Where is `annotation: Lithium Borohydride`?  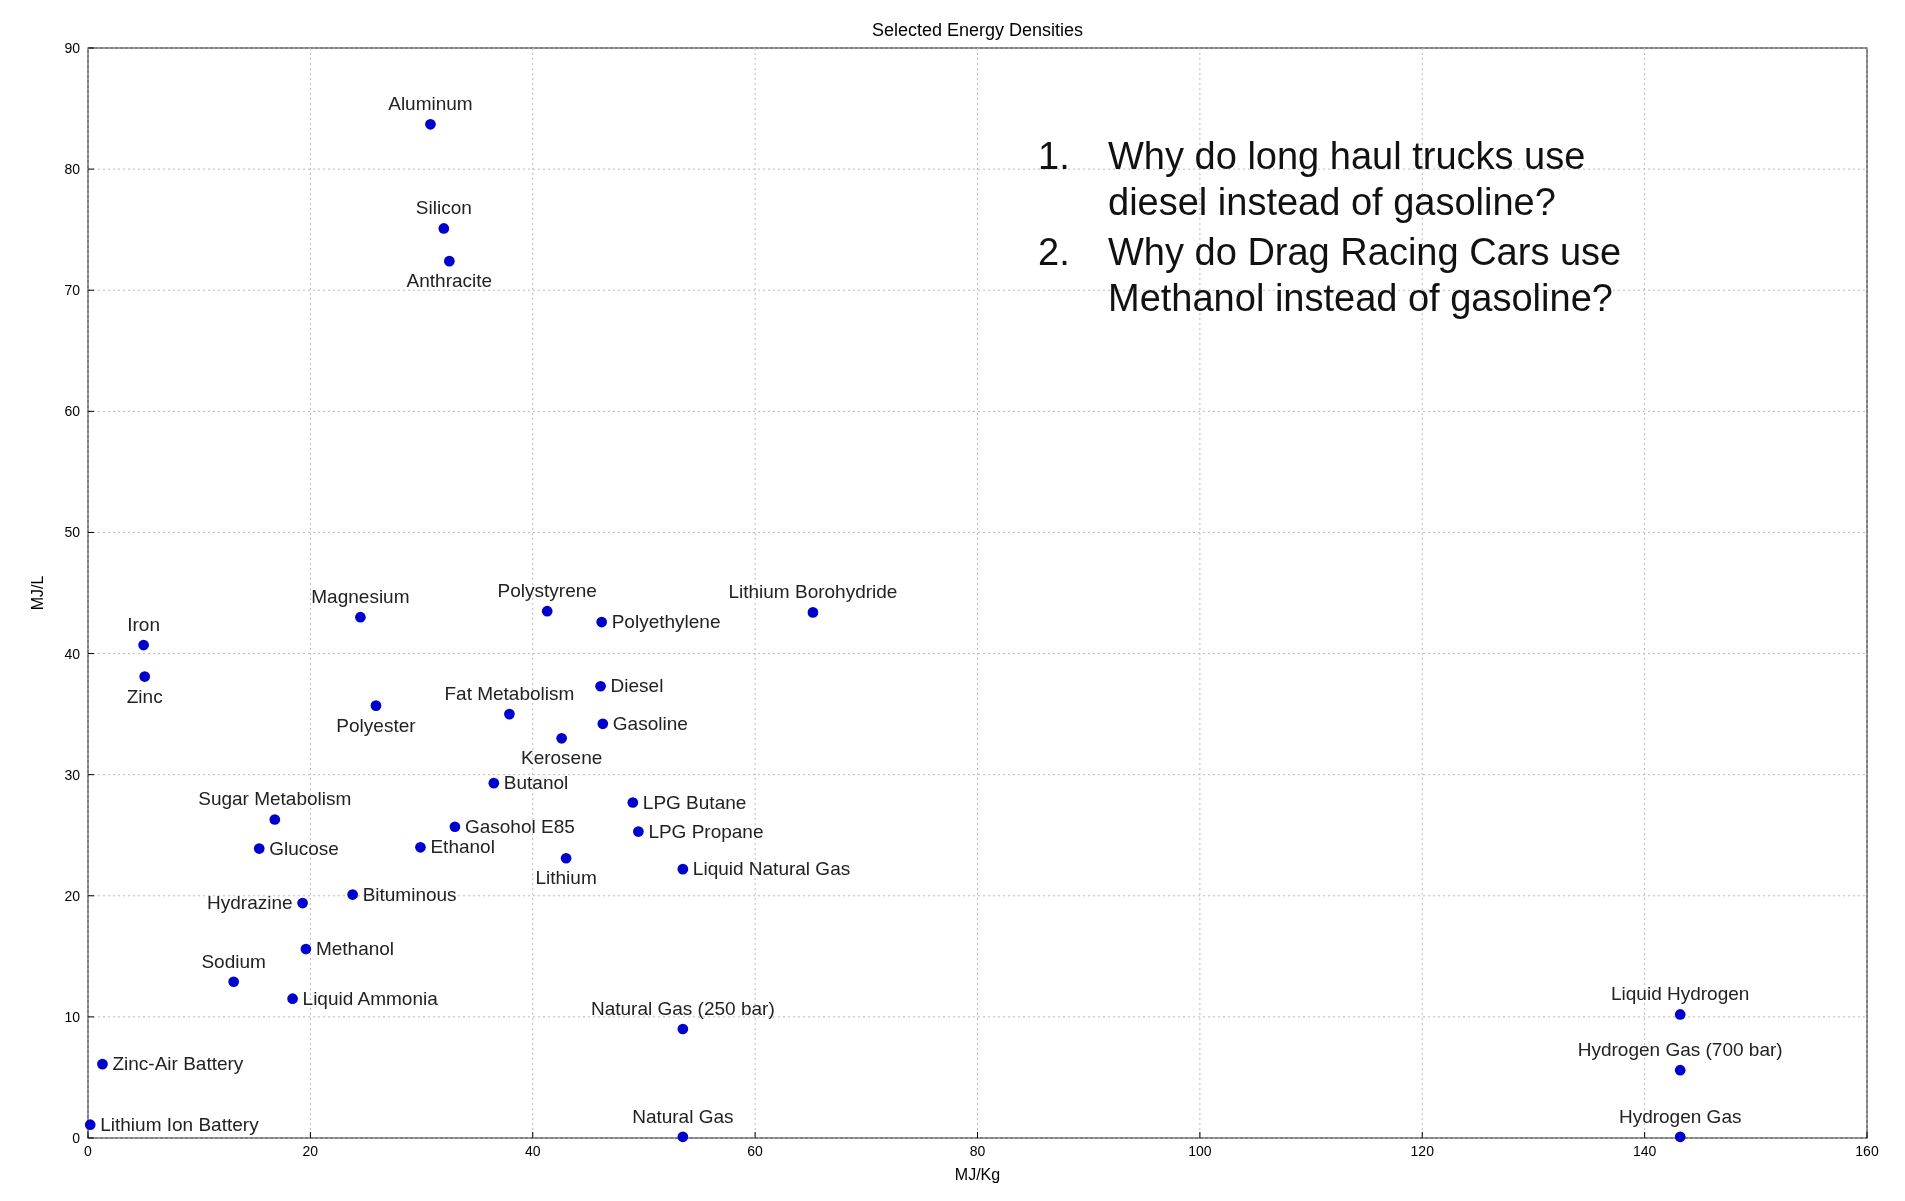 annotation: Lithium Borohydride is located at coordinates (813, 592).